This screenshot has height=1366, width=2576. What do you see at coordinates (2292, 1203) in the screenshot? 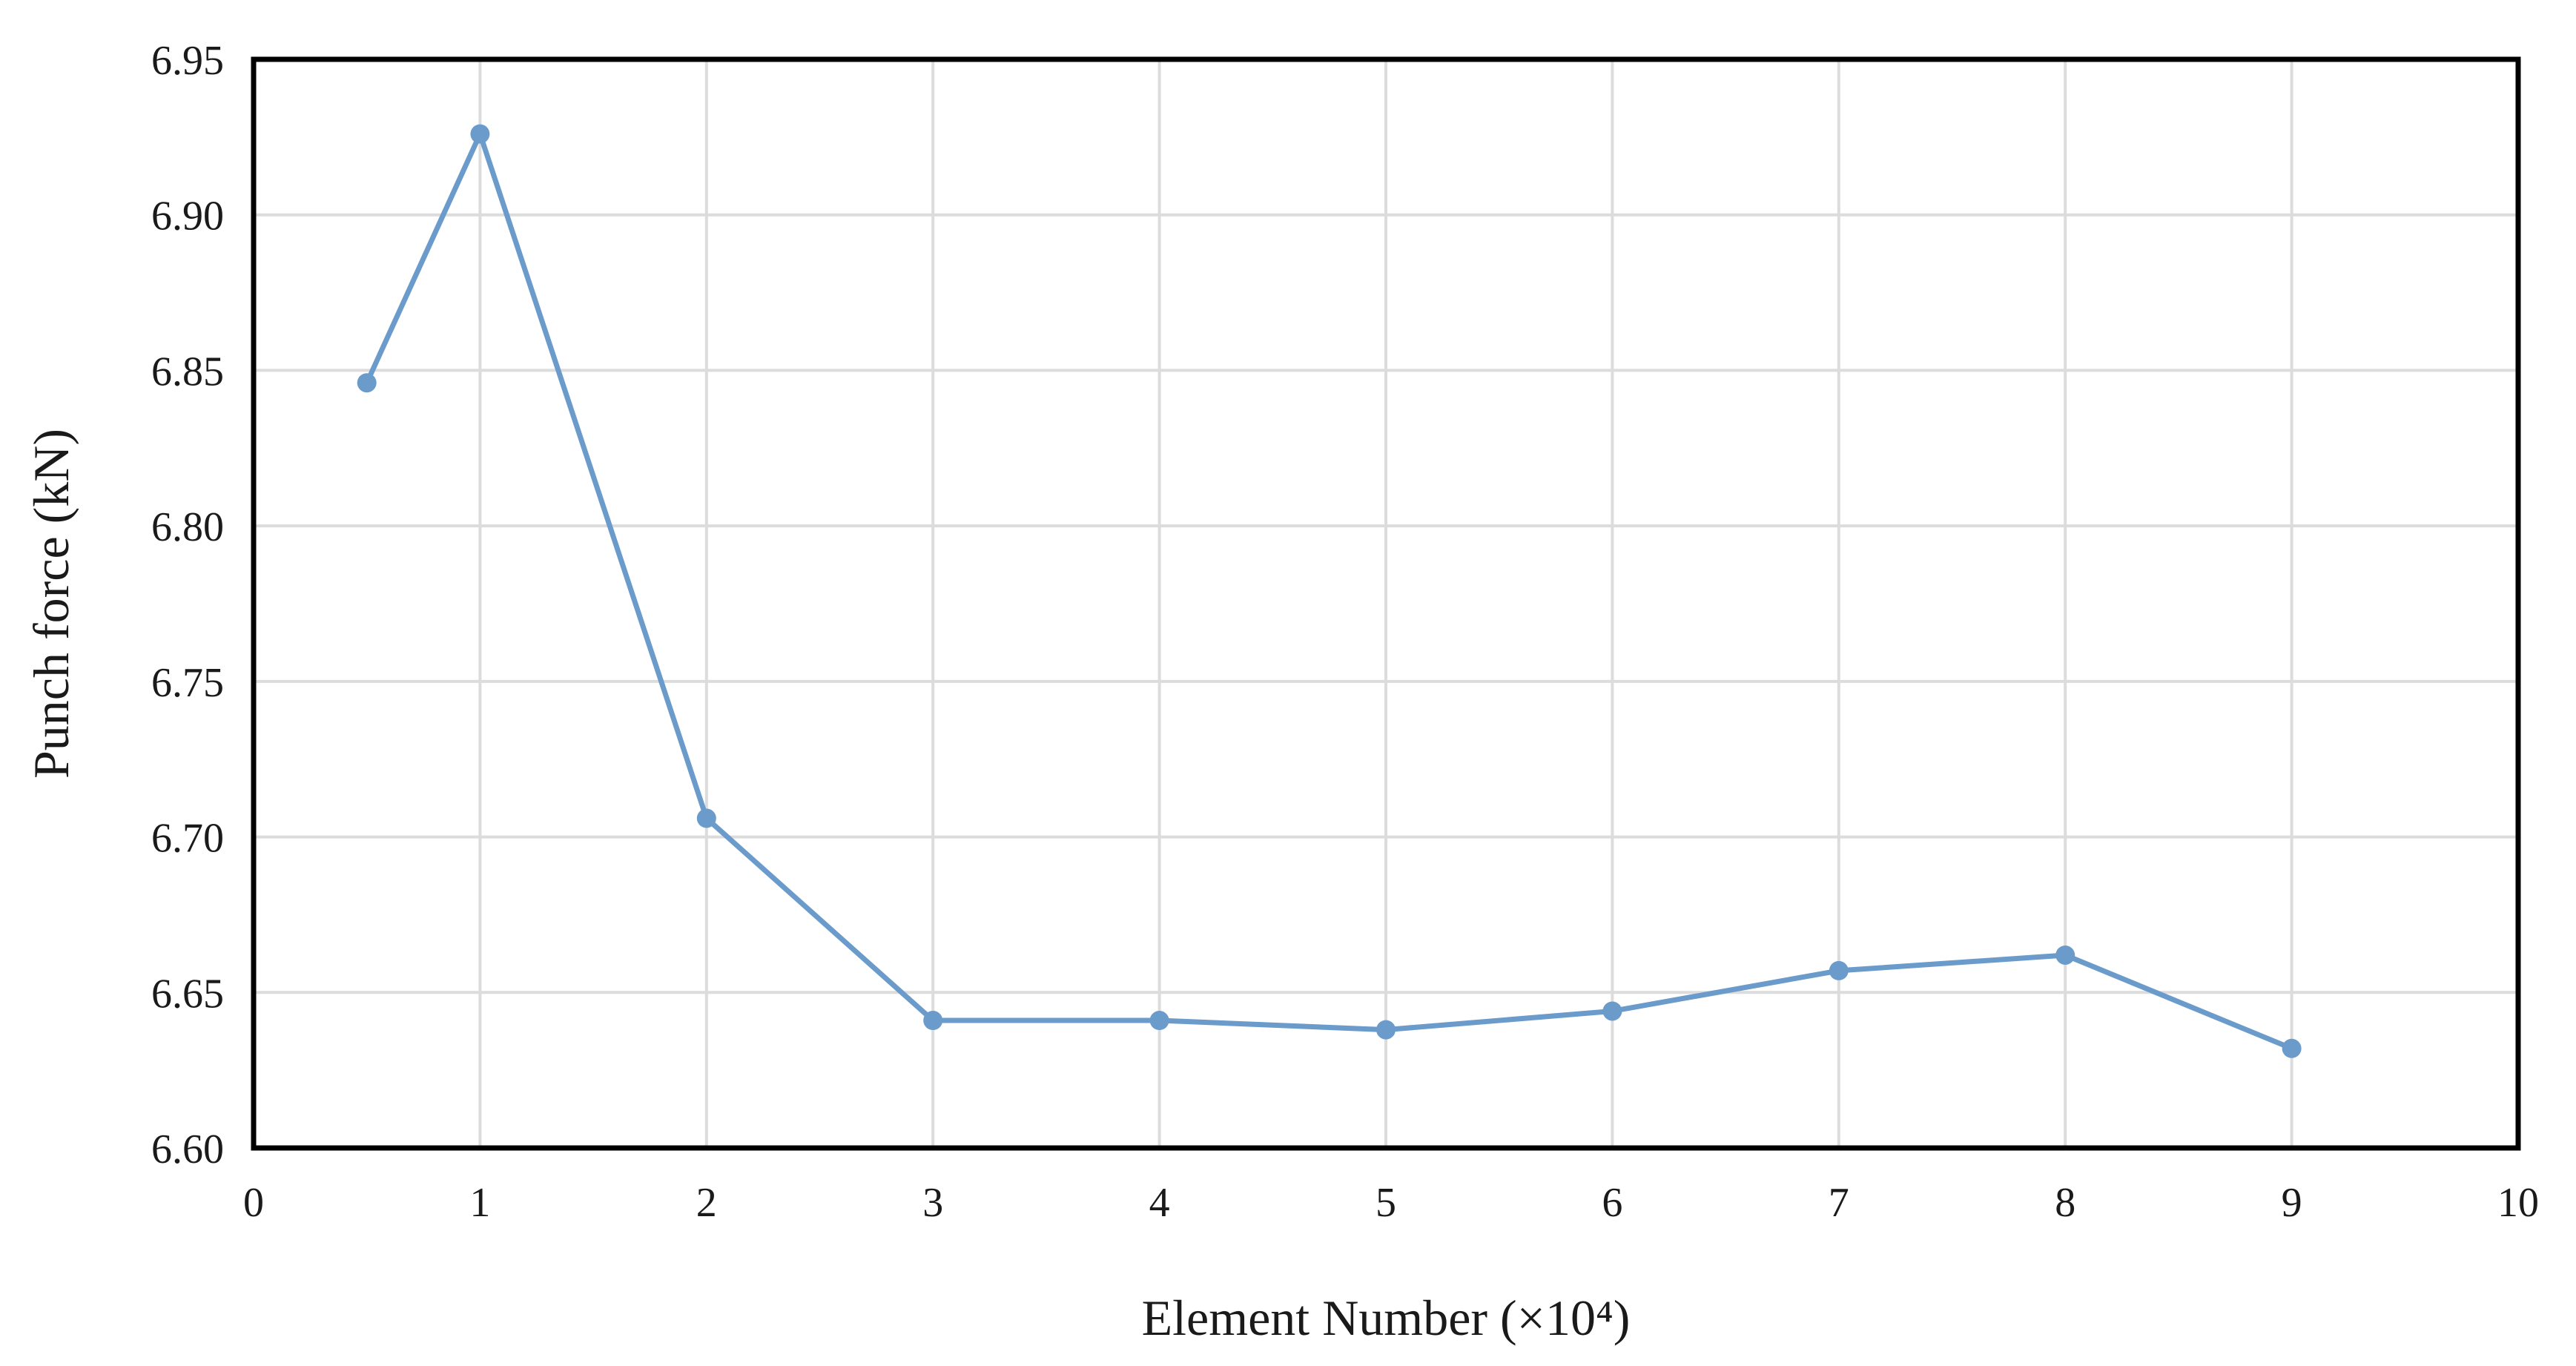
I see `x-tick-label: 9` at bounding box center [2292, 1203].